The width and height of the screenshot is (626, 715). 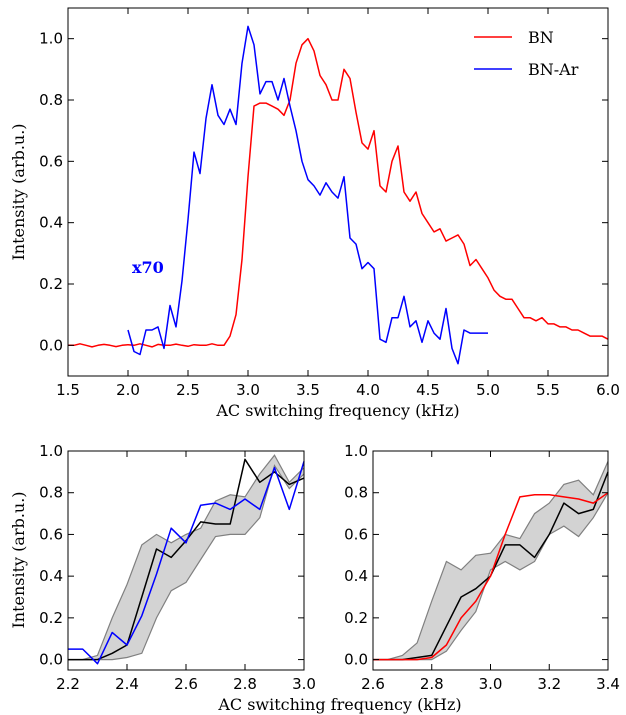 I want to click on x-tick-label: 3.4, so click(x=608, y=684).